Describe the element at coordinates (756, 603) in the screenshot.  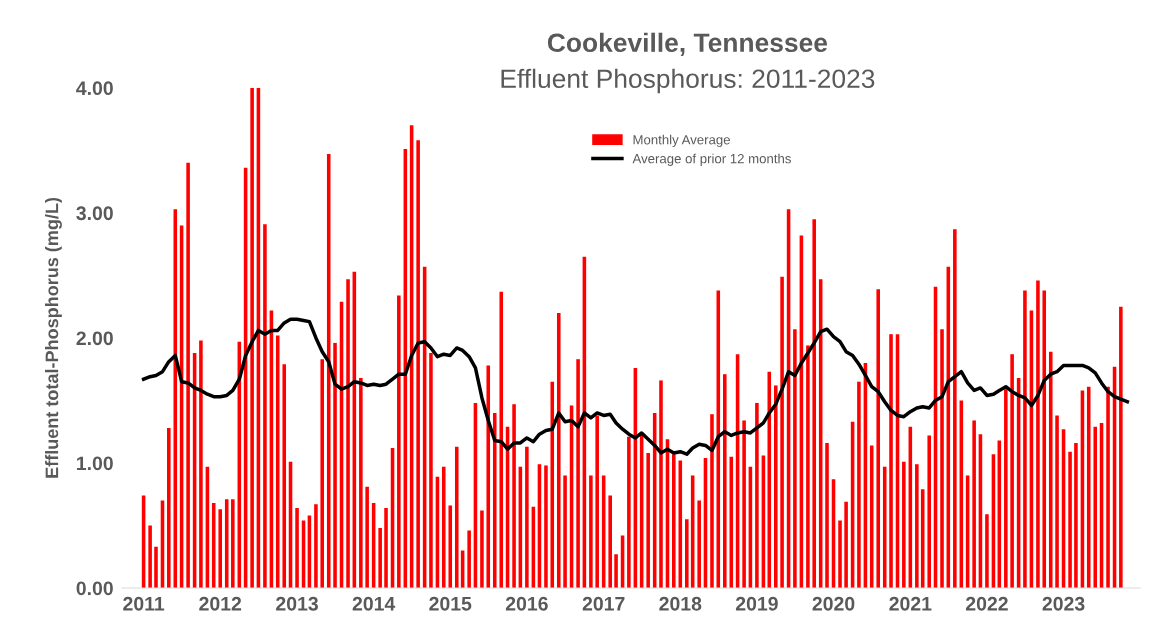
I see `x-tick-label: 2019` at that location.